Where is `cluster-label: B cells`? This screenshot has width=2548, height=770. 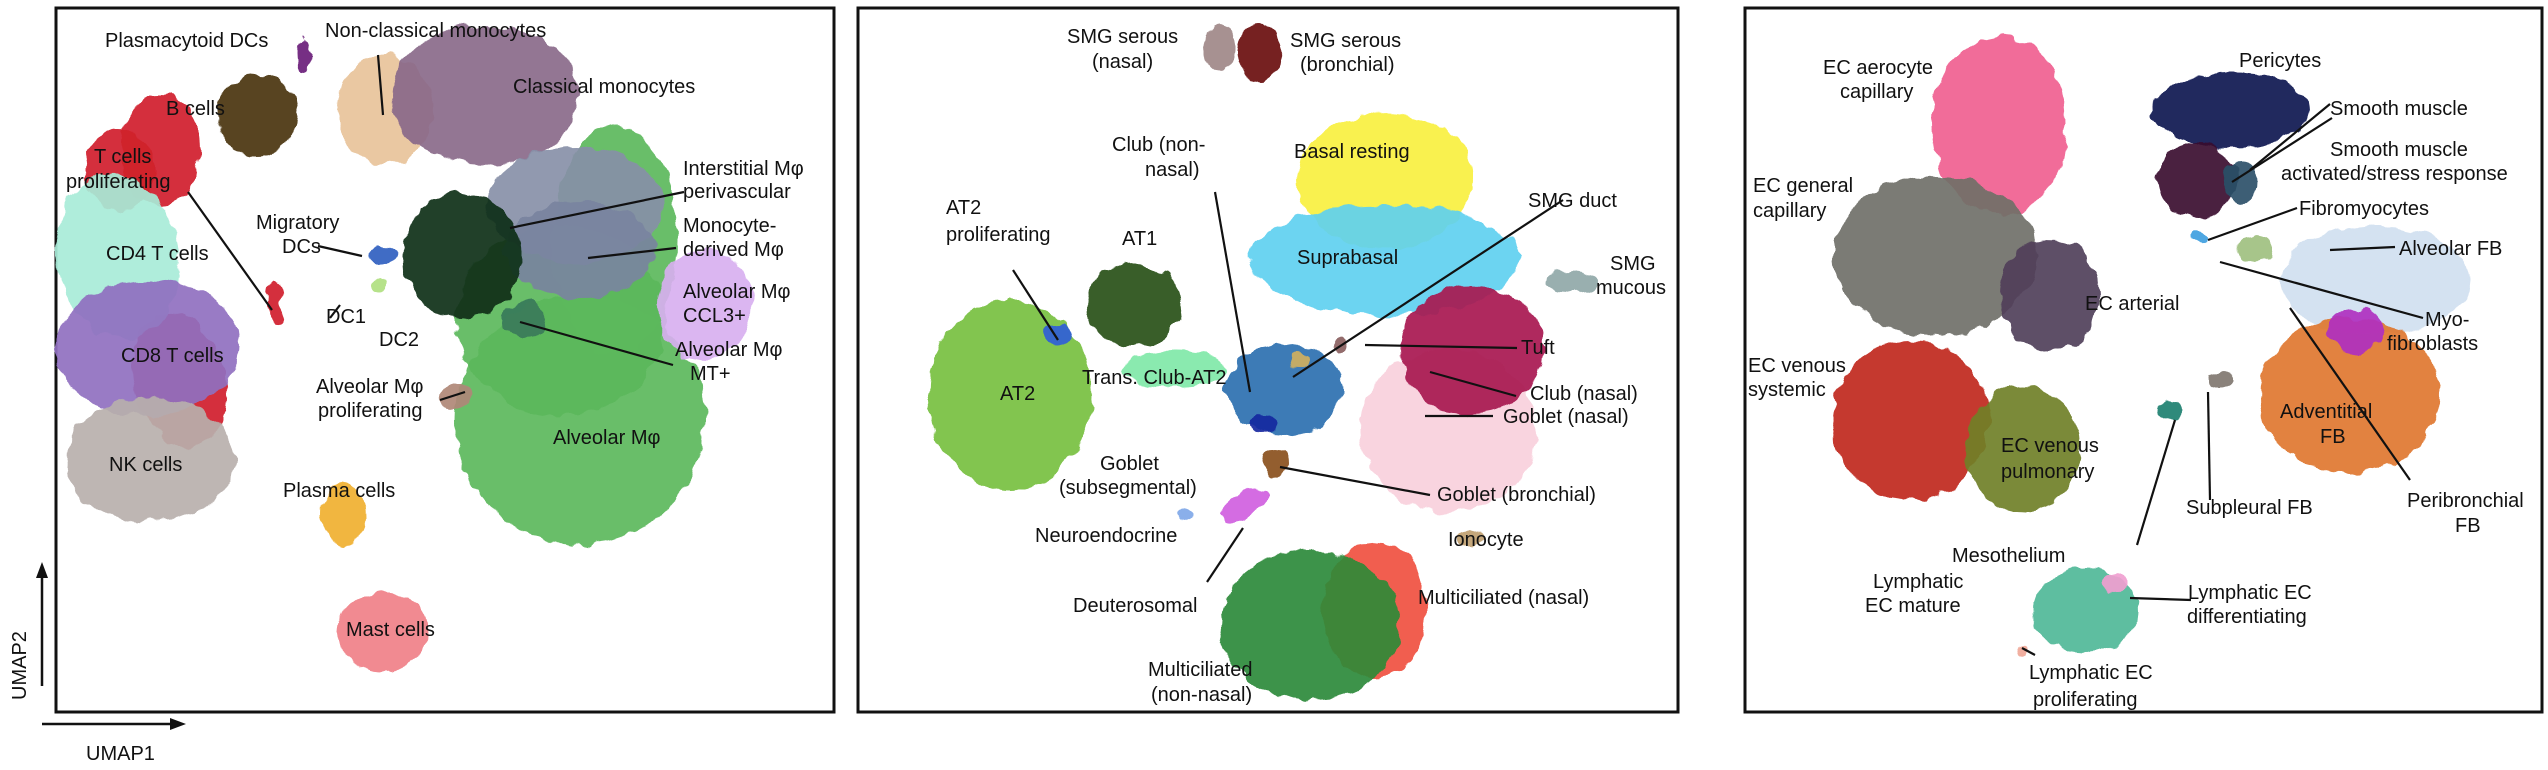
cluster-label: B cells is located at coordinates (195, 109).